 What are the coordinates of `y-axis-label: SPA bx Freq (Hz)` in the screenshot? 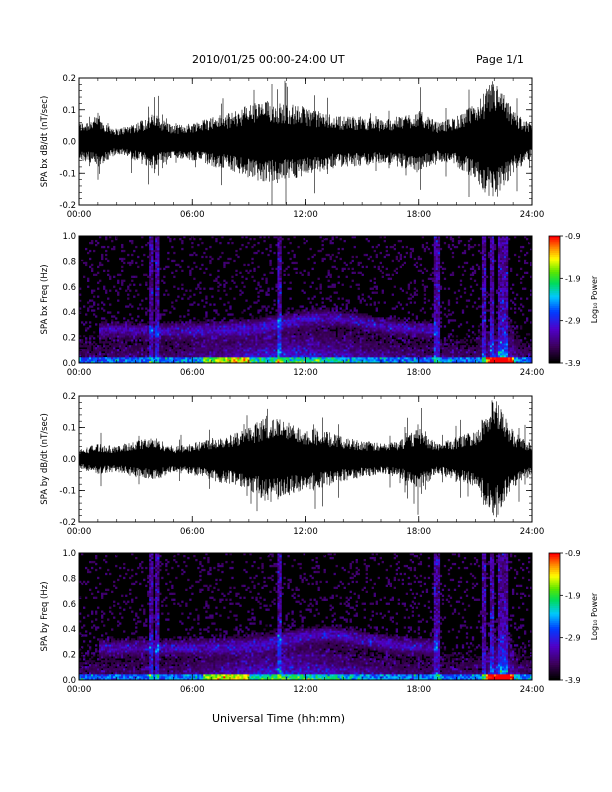 It's located at (45, 299).